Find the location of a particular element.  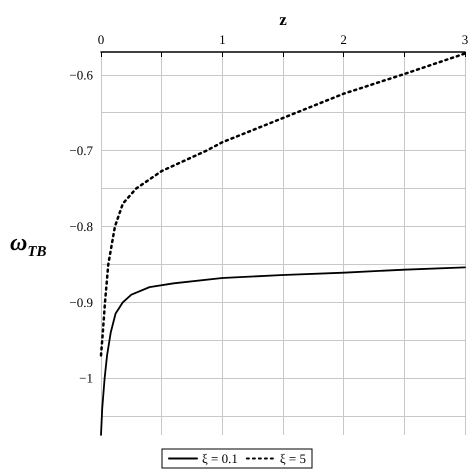

y-axis-title: ω$_{TB}$ is located at coordinates (28, 245).